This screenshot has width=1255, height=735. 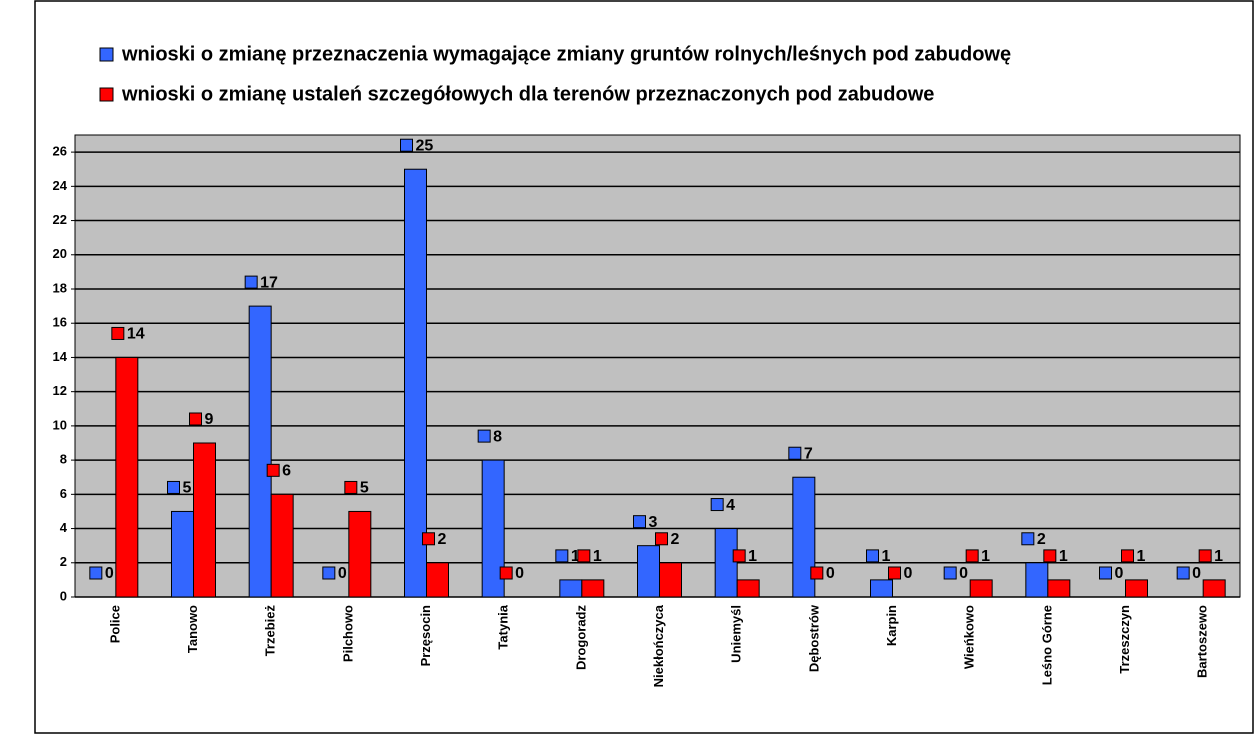 I want to click on x-tick-label: Trzeszczyn, so click(x=1124, y=639).